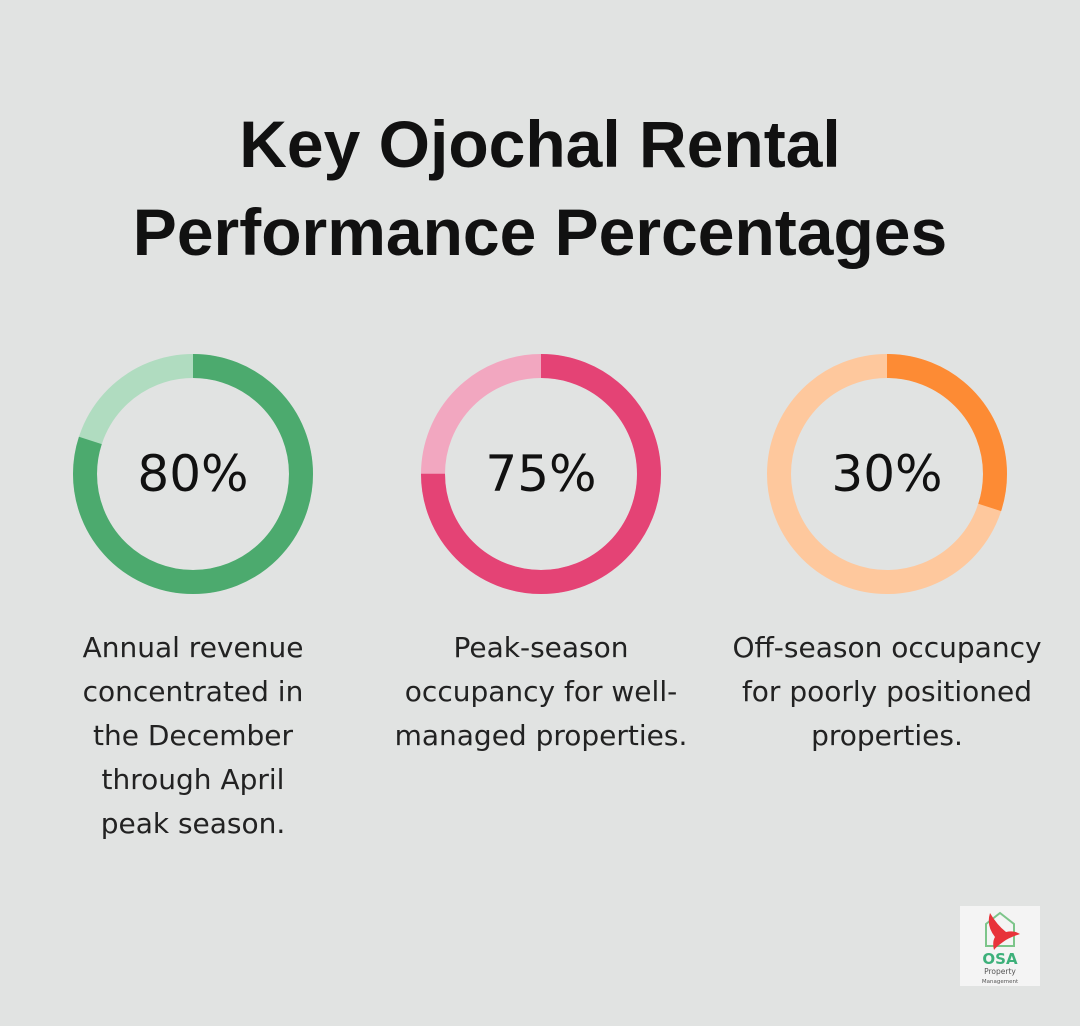 This screenshot has height=1026, width=1080. I want to click on logo-icon: OSA Property Management, so click(1001, 948).